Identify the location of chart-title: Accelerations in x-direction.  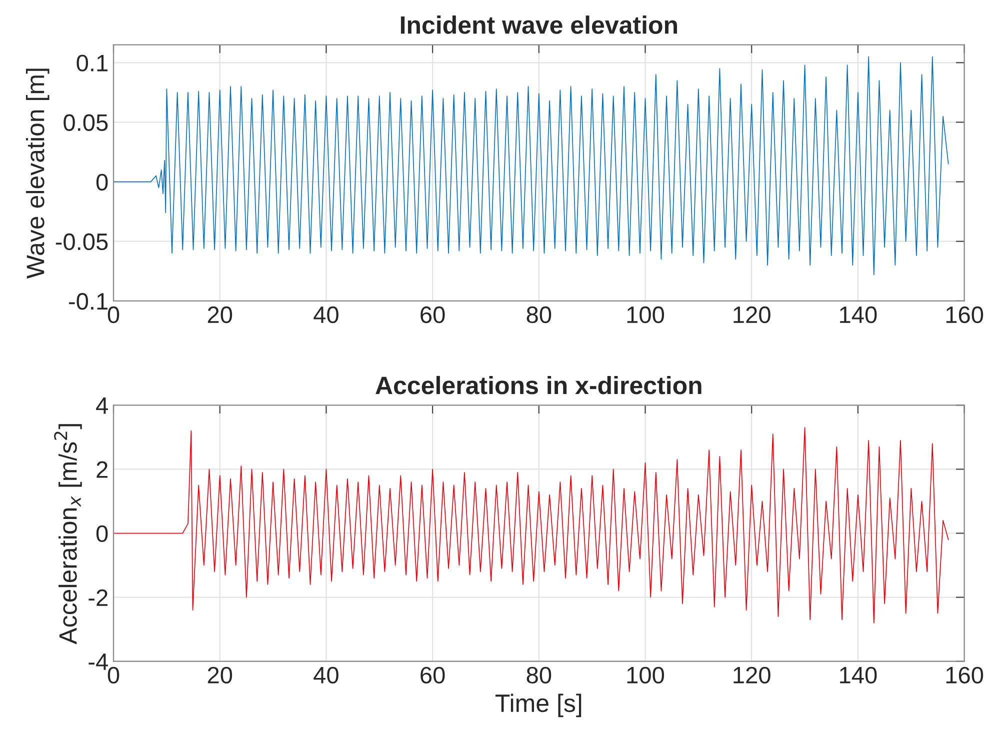
(539, 385).